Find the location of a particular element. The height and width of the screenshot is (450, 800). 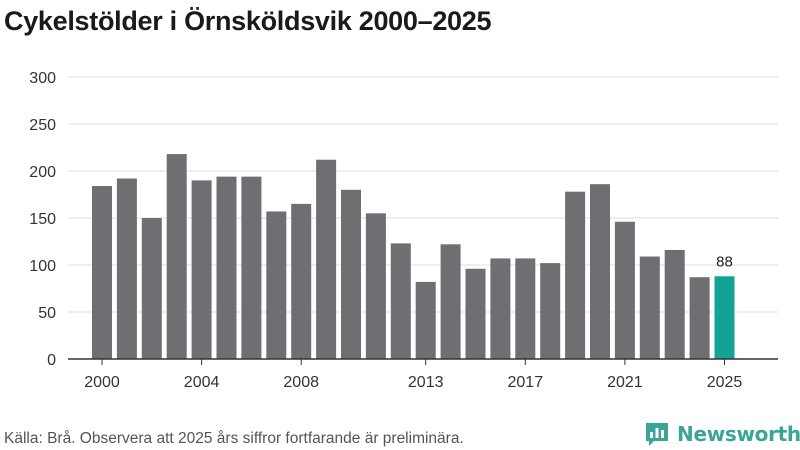

y-tick-label: 250 is located at coordinates (42, 125).